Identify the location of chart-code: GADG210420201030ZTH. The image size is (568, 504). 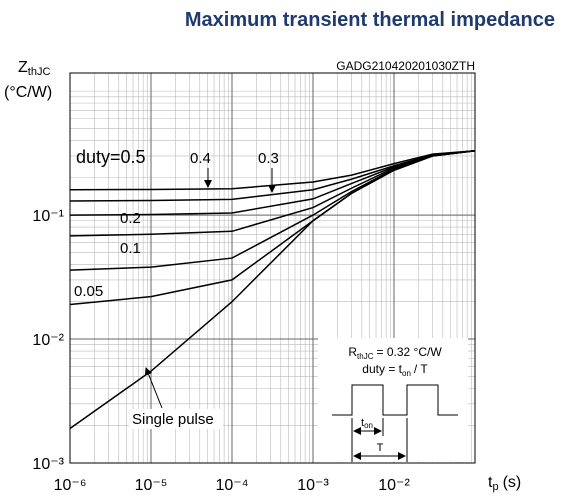
(405, 66).